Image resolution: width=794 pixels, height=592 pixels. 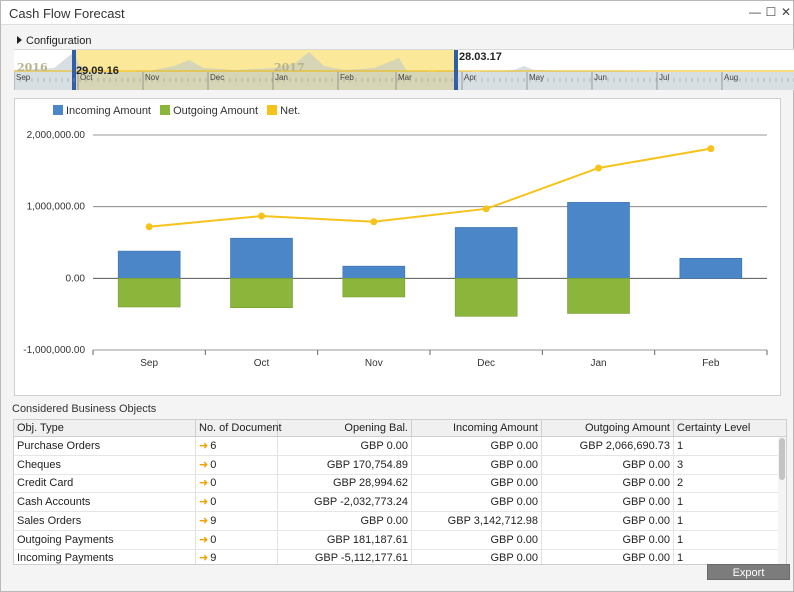 What do you see at coordinates (397, 13) in the screenshot?
I see `title-bar: Cash Flow Forecast — ☐ ✕` at bounding box center [397, 13].